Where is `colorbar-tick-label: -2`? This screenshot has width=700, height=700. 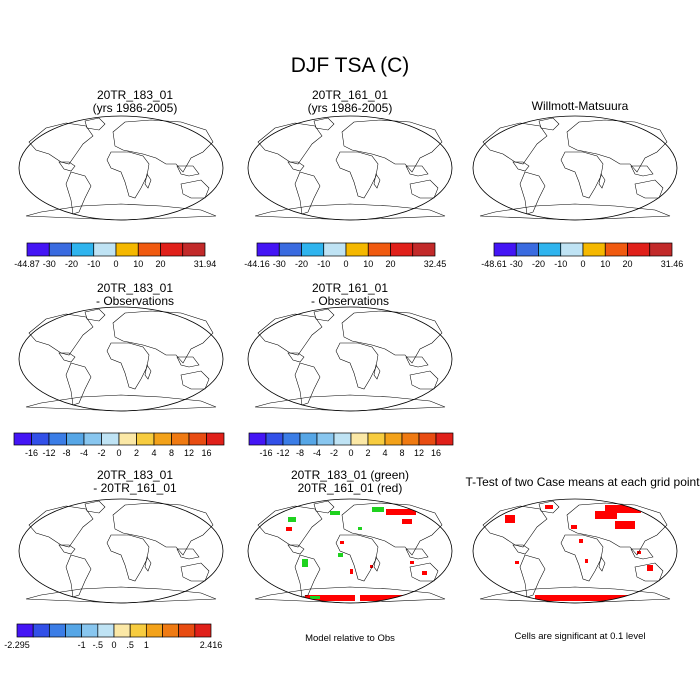 colorbar-tick-label: -2 is located at coordinates (334, 453).